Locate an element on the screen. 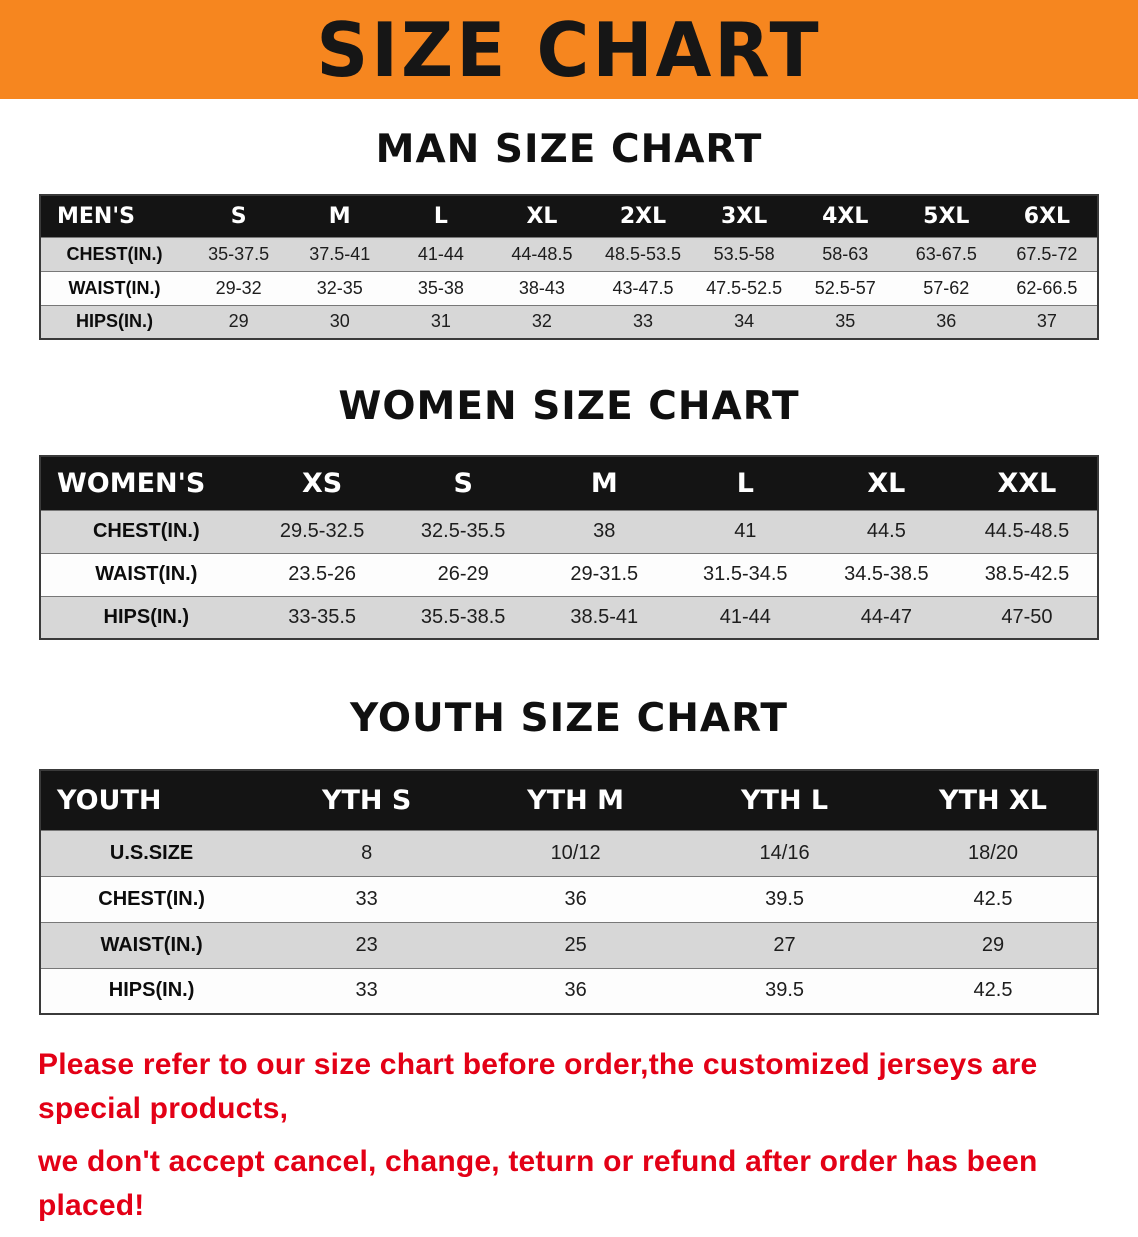  table-row: U.S.SIZE 8 10/12 14/16 18/20 is located at coordinates (569, 853).